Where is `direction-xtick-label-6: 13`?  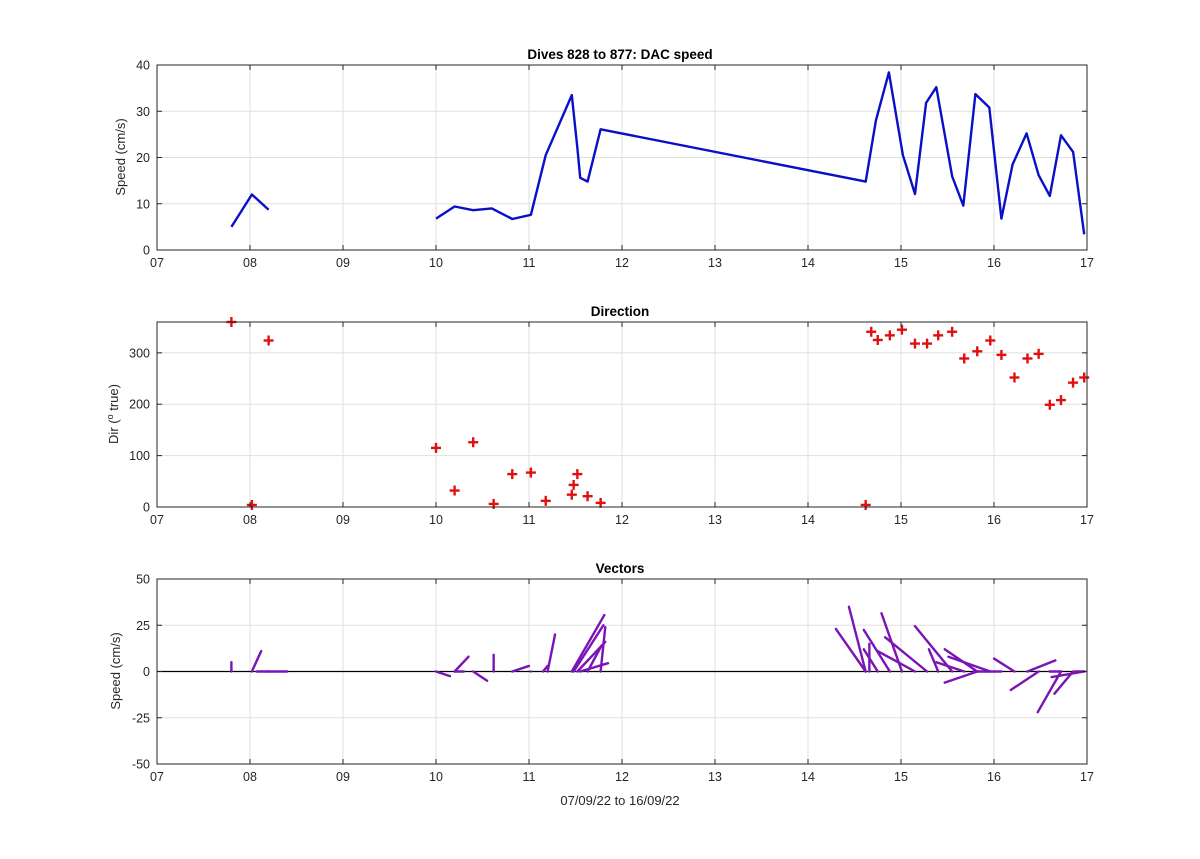
direction-xtick-label-6: 13 is located at coordinates (715, 520).